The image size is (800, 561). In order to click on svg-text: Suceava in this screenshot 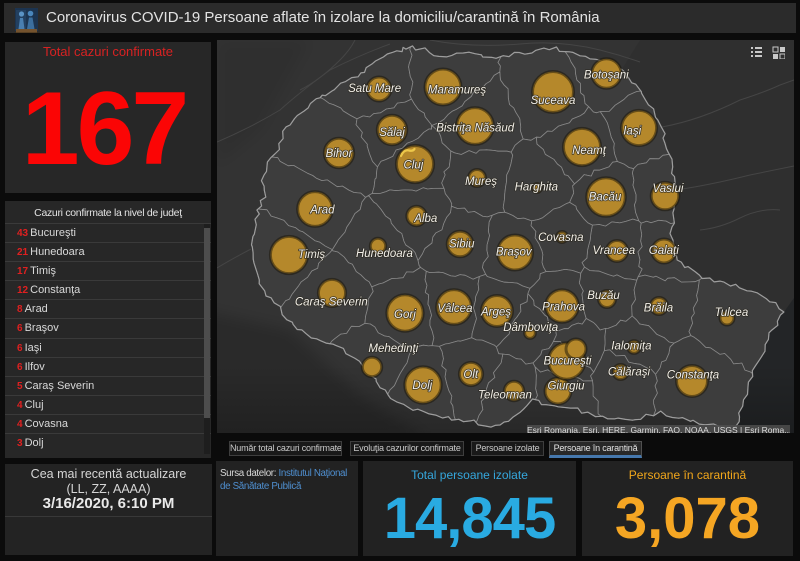, I will do `click(553, 101)`.